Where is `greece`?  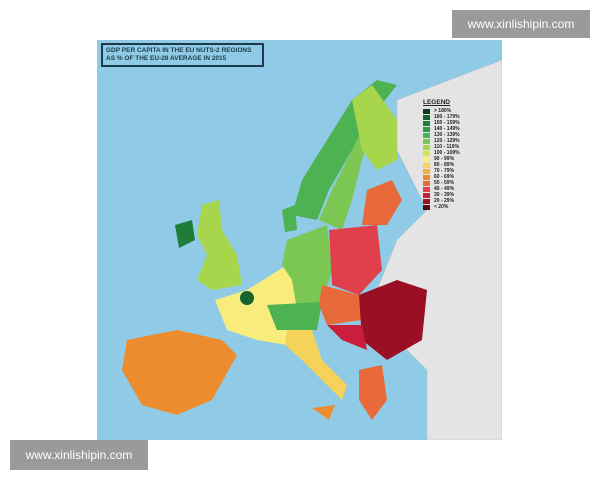 greece is located at coordinates (373, 392).